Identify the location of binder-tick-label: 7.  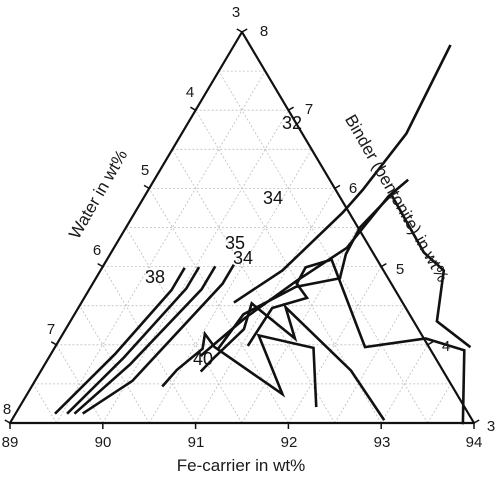
(309, 109).